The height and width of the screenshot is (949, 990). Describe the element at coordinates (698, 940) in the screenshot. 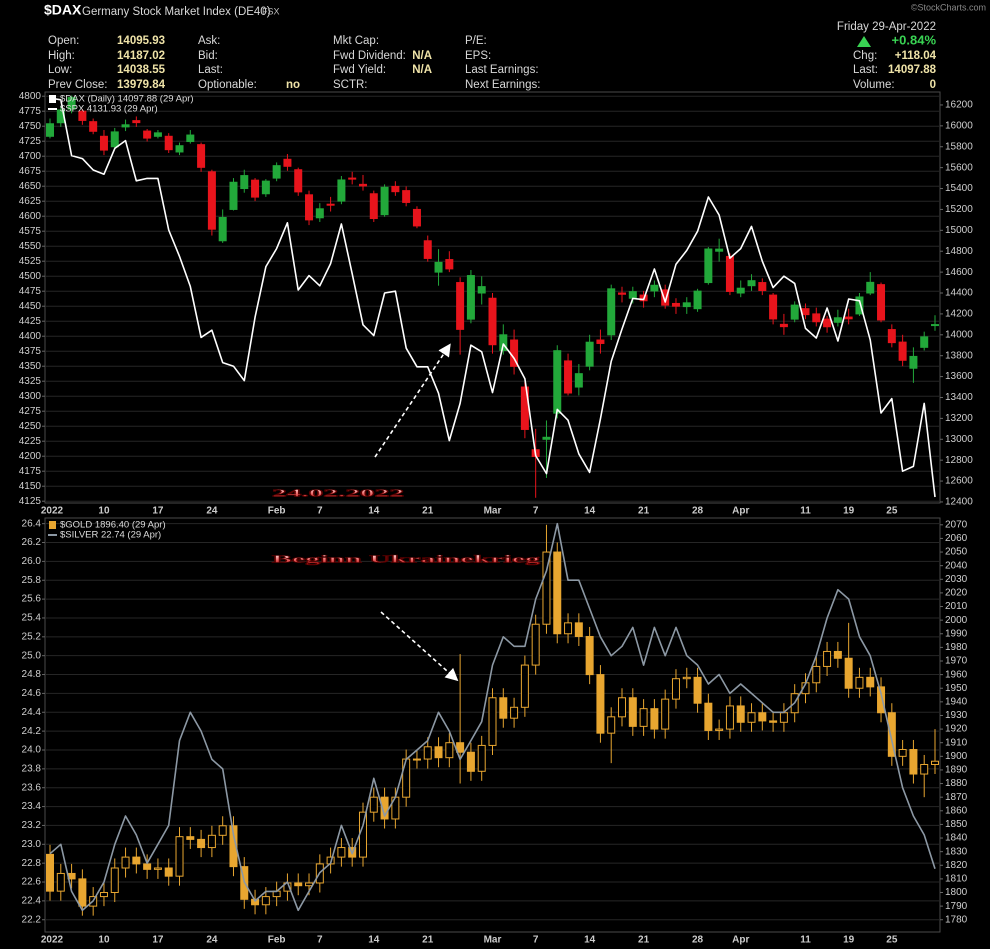

I see `x-tick-label: 28` at that location.